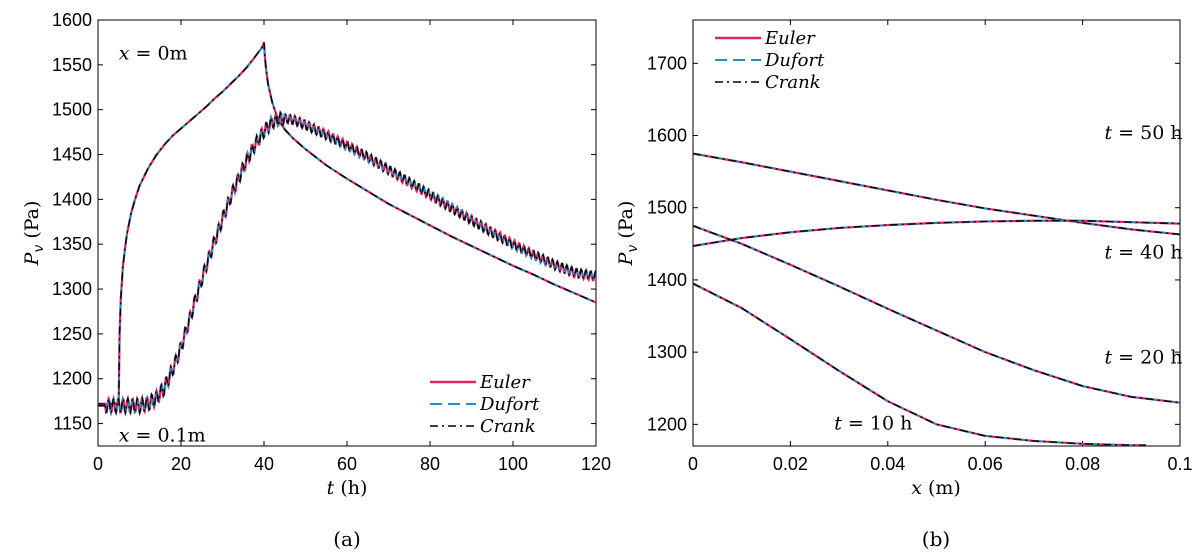  What do you see at coordinates (162, 436) in the screenshot?
I see `annotation: x = 0.1m` at bounding box center [162, 436].